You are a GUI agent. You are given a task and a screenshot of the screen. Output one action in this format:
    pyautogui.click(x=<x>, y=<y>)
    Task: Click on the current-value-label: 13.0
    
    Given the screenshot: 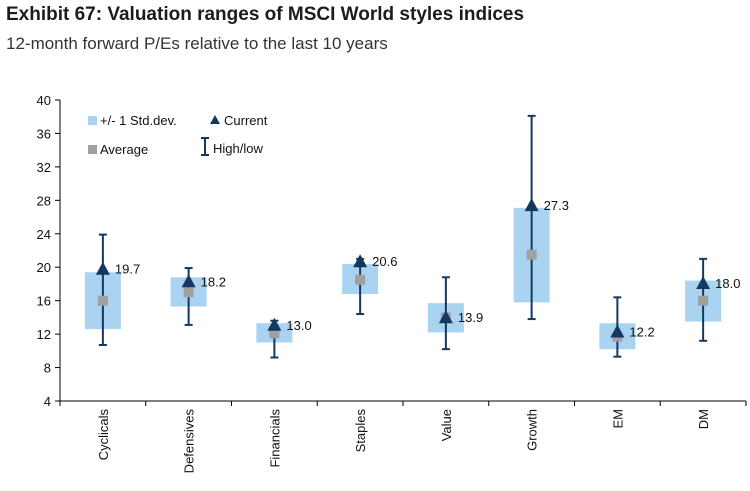 What is the action you would take?
    pyautogui.click(x=298, y=325)
    